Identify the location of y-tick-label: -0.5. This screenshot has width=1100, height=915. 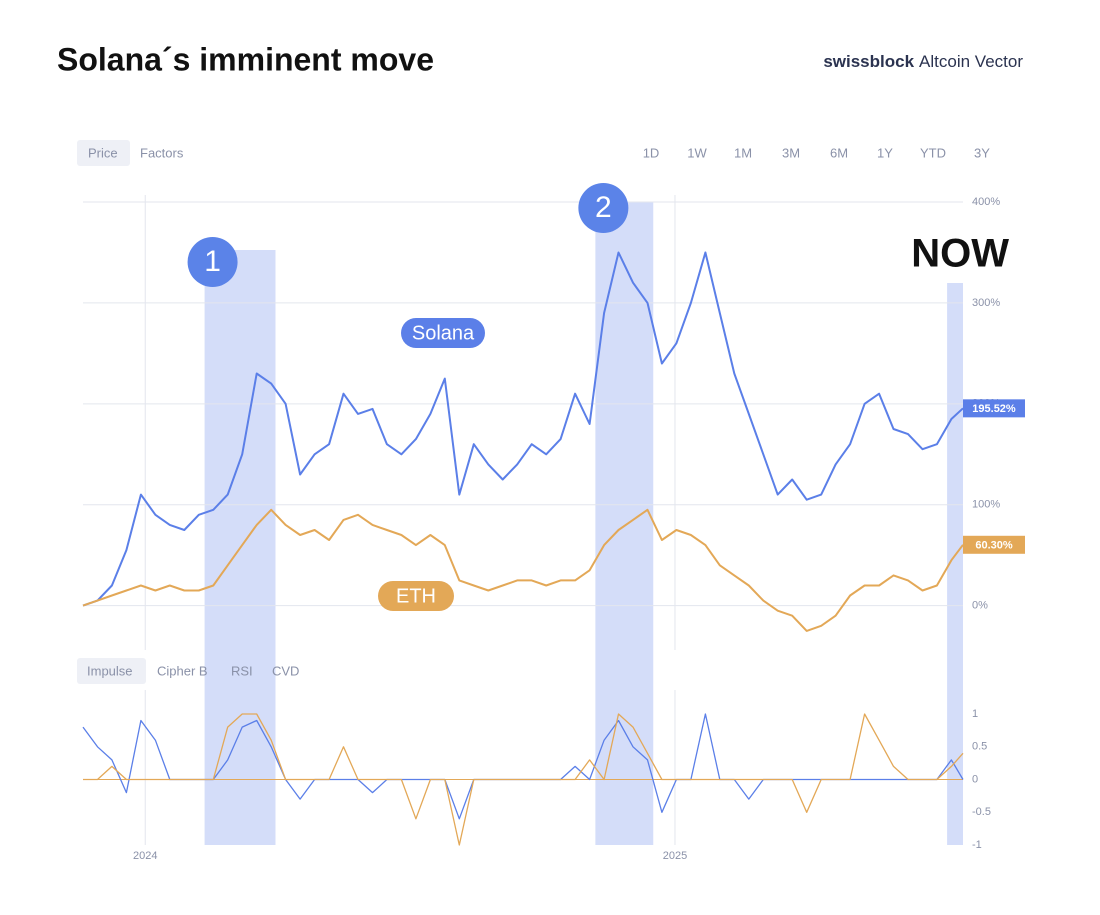
(981, 812).